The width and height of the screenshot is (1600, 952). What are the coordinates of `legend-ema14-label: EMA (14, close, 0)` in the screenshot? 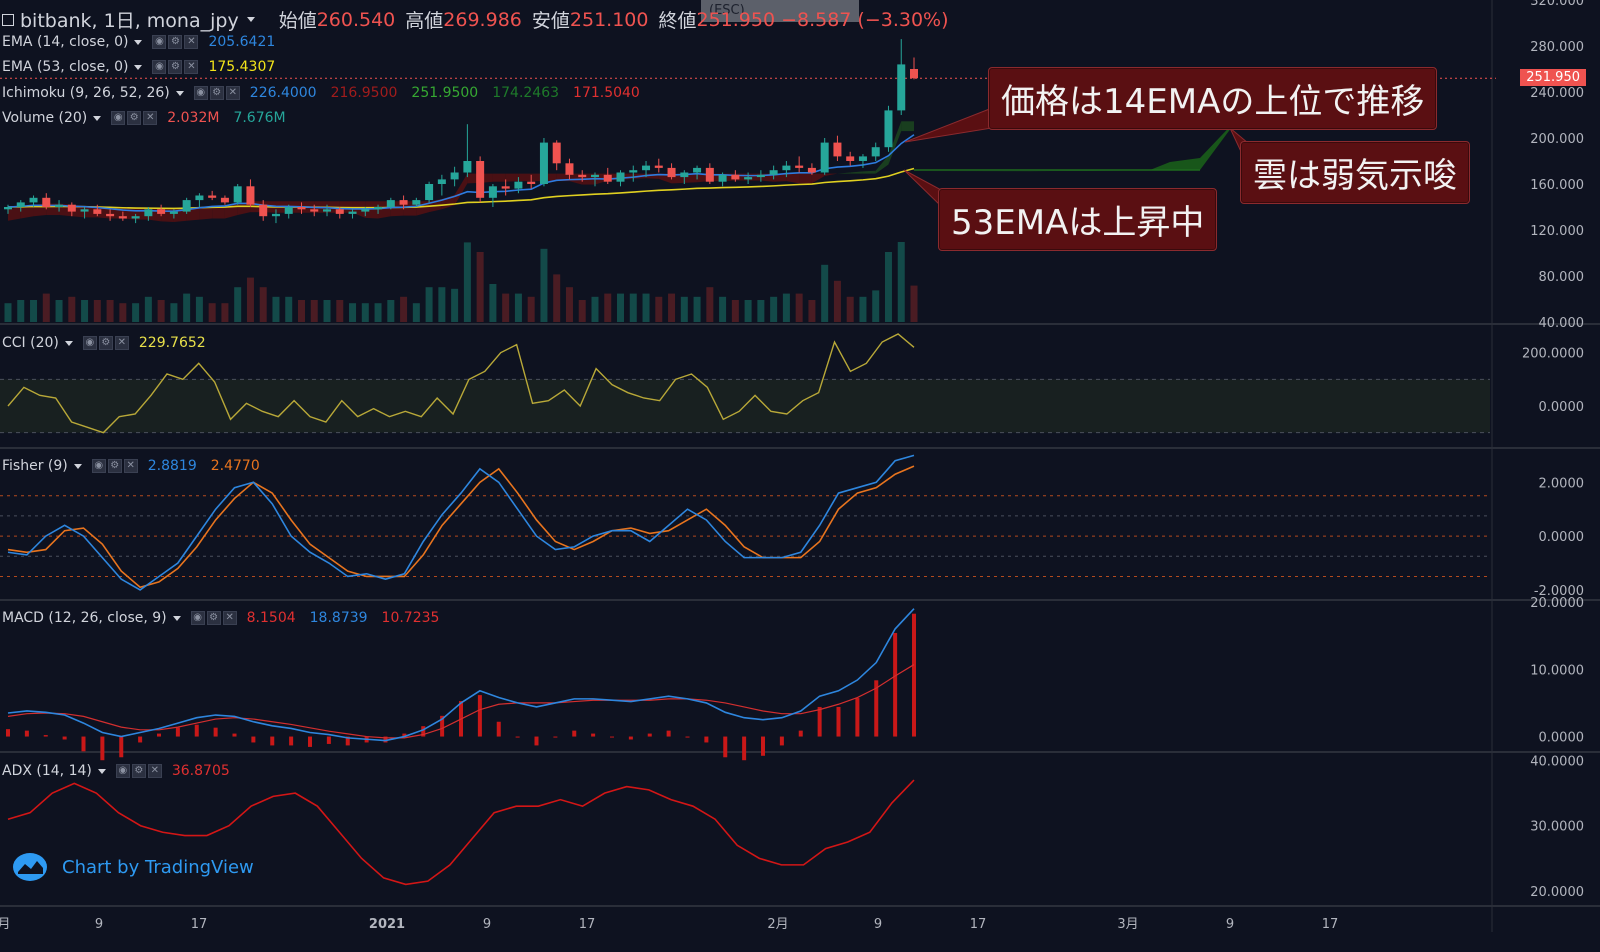 It's located at (65, 42).